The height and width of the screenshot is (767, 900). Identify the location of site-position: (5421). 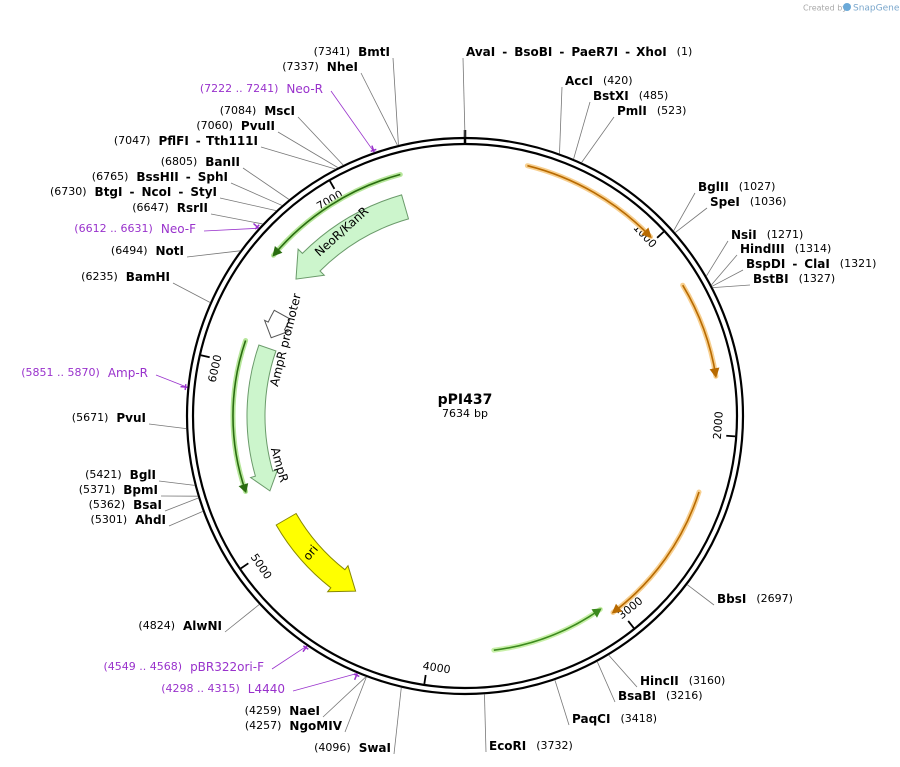
(103, 474).